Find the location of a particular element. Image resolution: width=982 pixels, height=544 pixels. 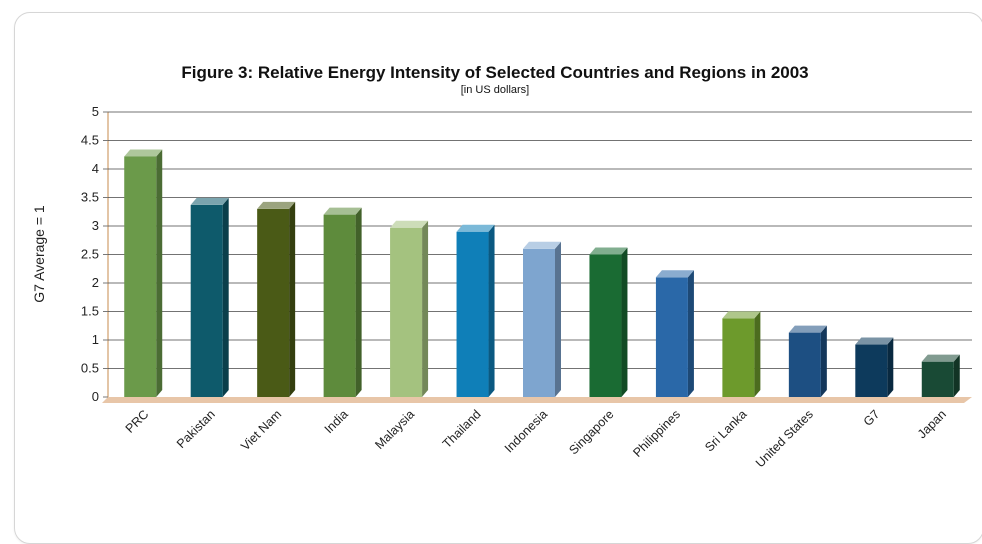

bar-japan is located at coordinates (940, 375).